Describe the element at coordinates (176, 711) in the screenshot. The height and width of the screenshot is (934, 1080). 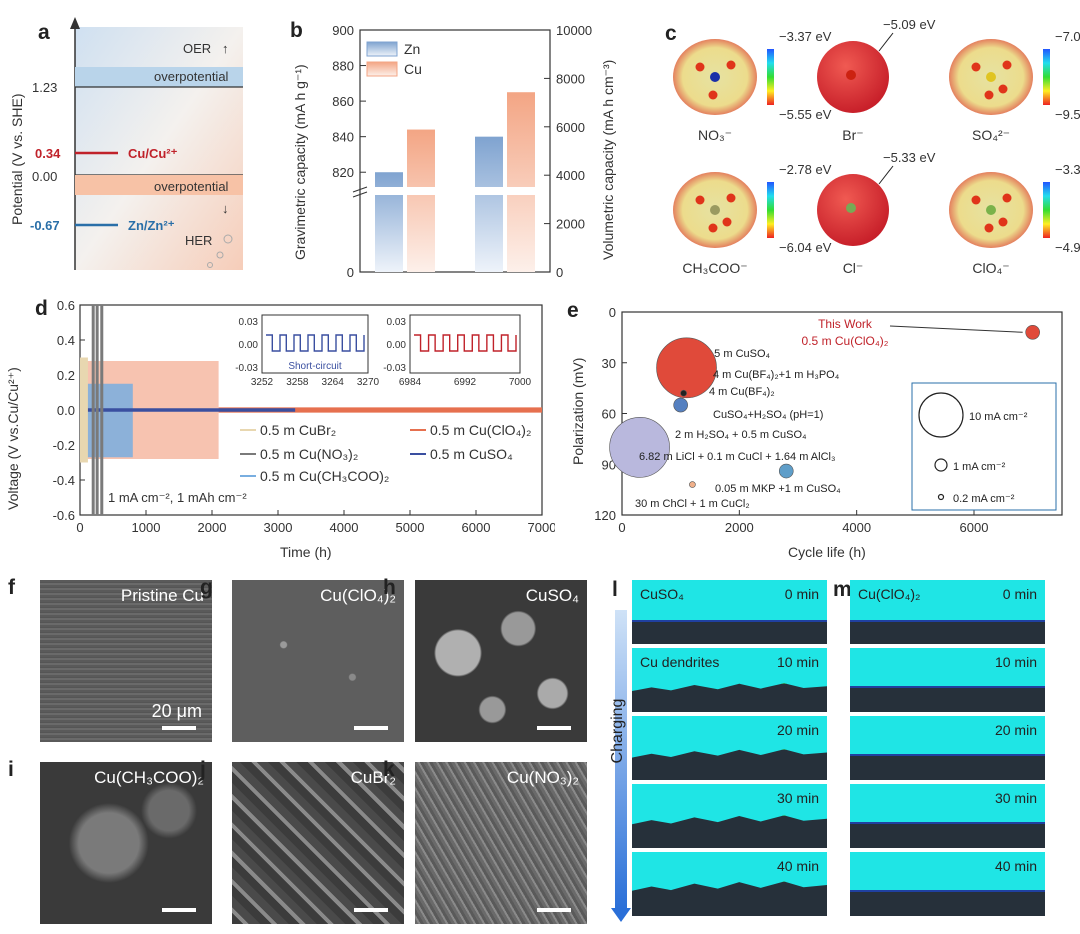
I see `scale-bar-label: 20 μm` at that location.